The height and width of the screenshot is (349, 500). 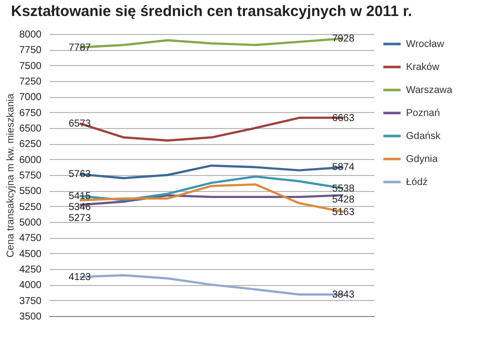 What do you see at coordinates (80, 48) in the screenshot?
I see `data-label: 7787` at bounding box center [80, 48].